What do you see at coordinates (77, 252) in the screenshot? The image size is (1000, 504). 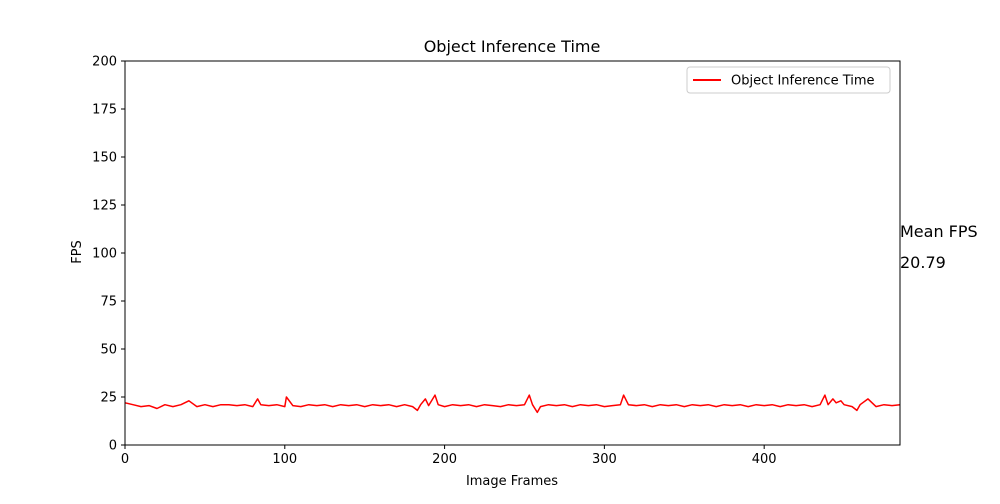 I see `y-axis-label: FPS` at bounding box center [77, 252].